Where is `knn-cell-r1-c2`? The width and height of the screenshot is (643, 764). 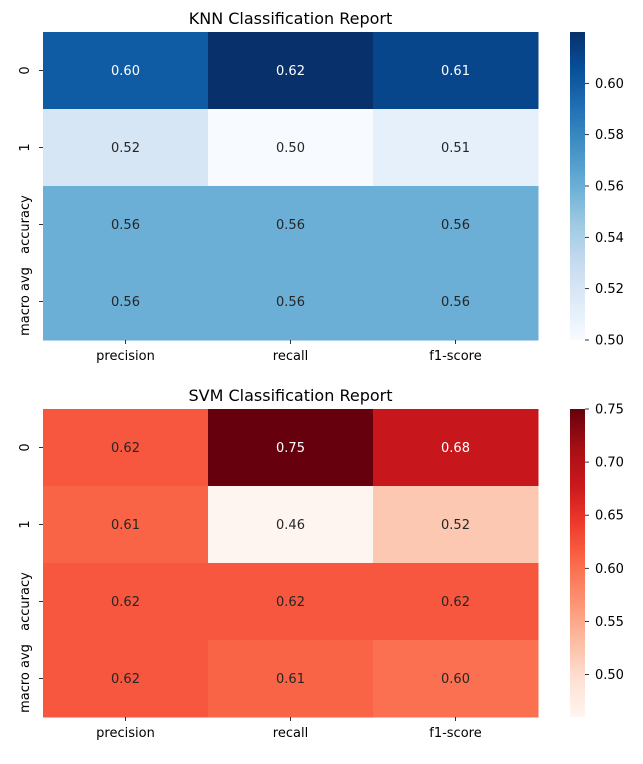
knn-cell-r1-c2 is located at coordinates (456, 148).